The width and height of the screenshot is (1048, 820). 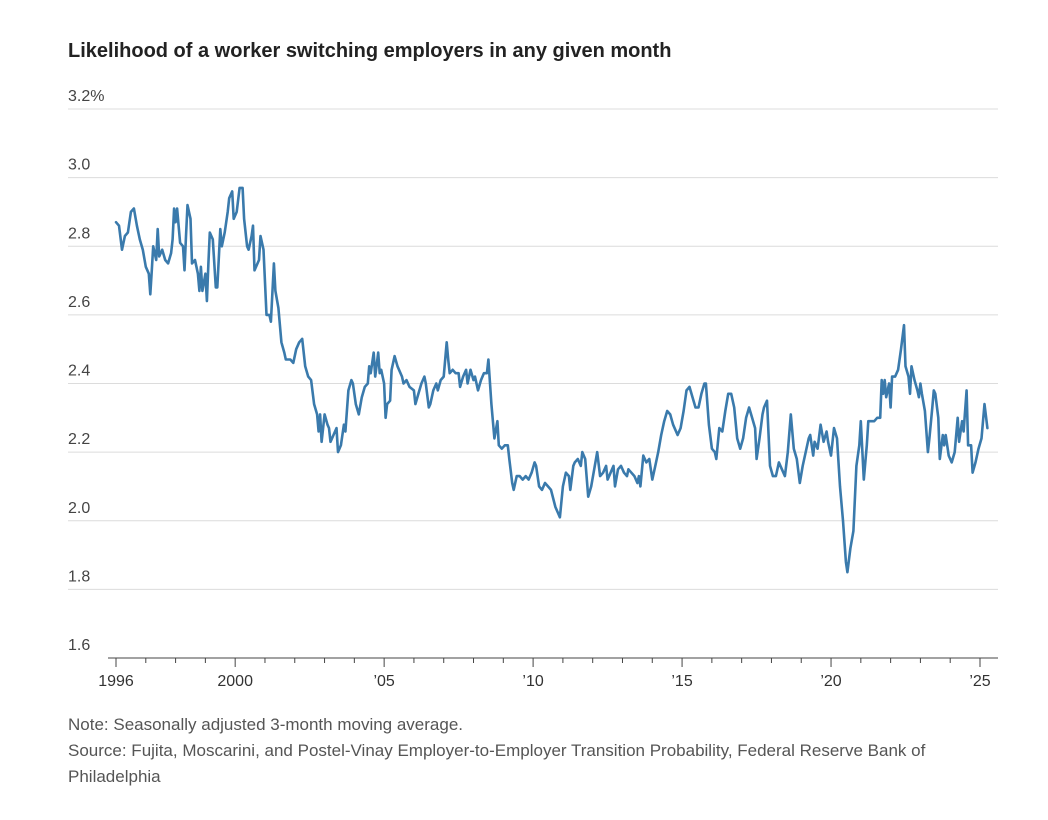 What do you see at coordinates (532, 681) in the screenshot?
I see `x-tick-label: ’10` at bounding box center [532, 681].